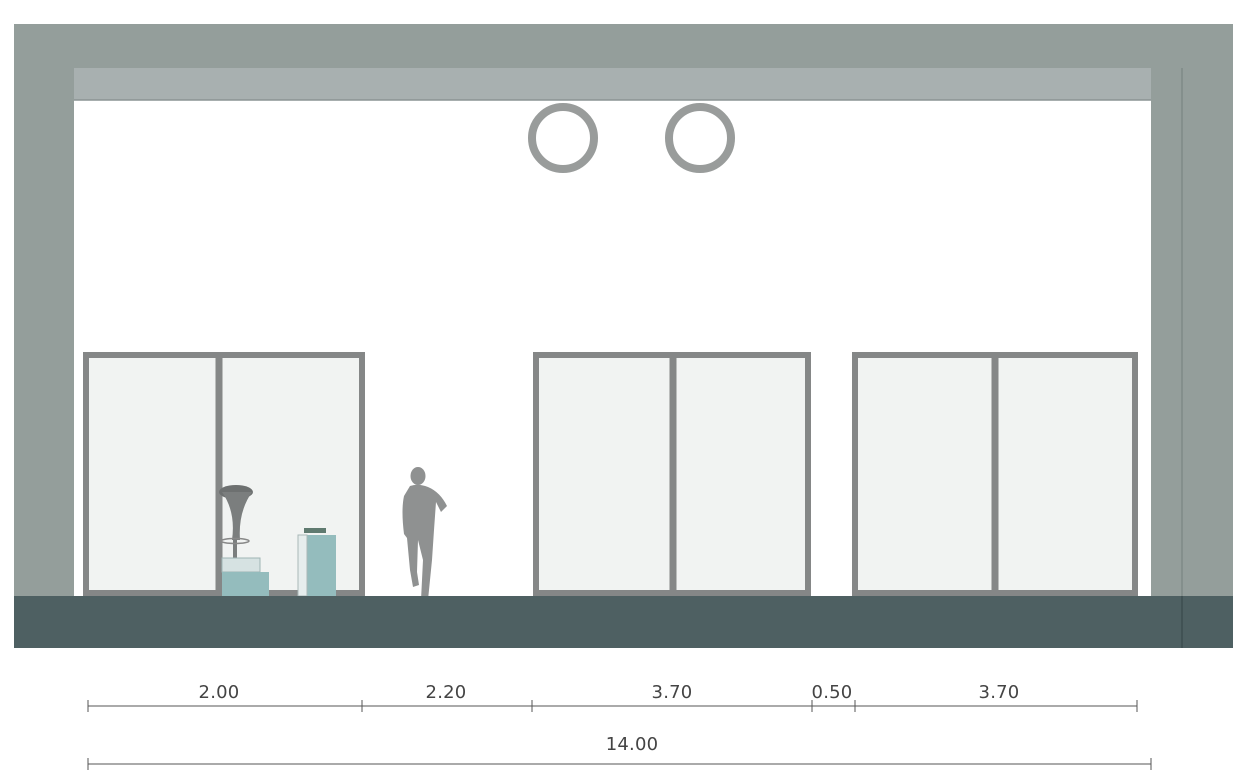  Describe the element at coordinates (316, 562) in the screenshot. I see `display-plinth` at that location.